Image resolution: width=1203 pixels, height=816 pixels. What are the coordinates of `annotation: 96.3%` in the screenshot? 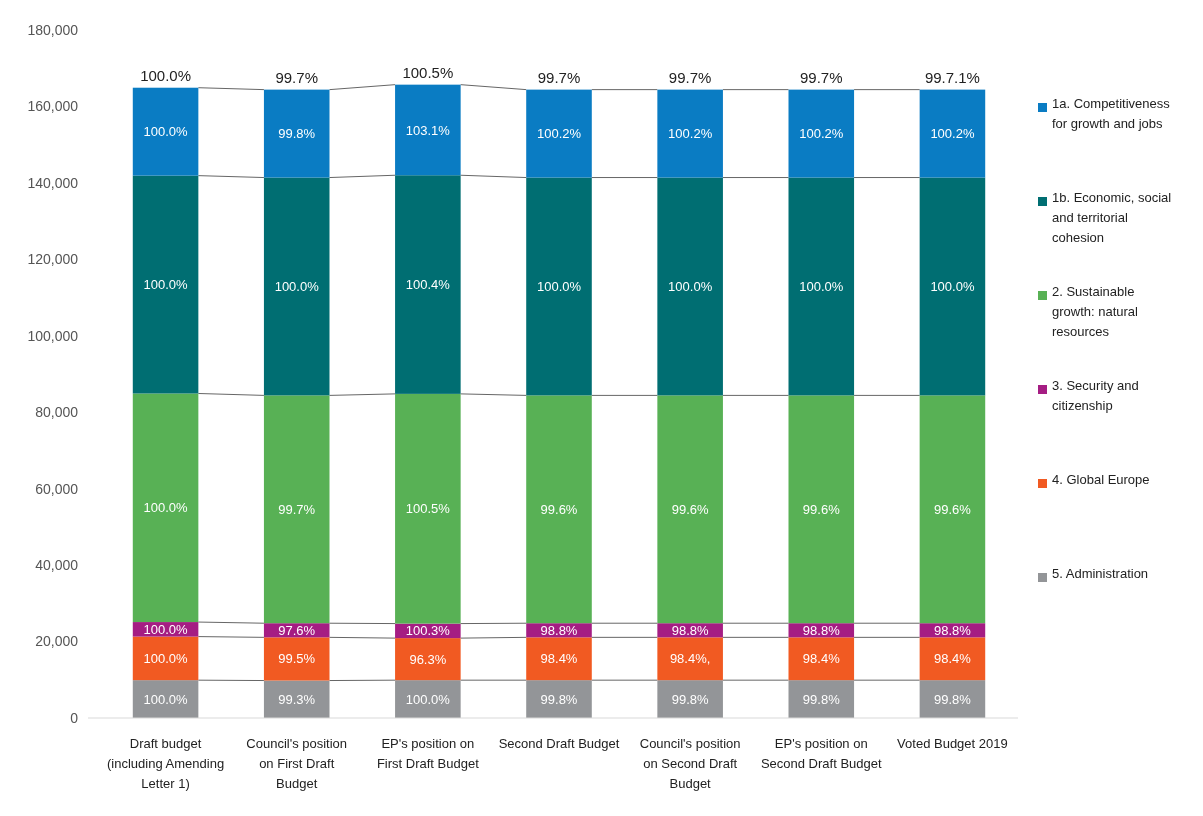 It's located at (428, 659).